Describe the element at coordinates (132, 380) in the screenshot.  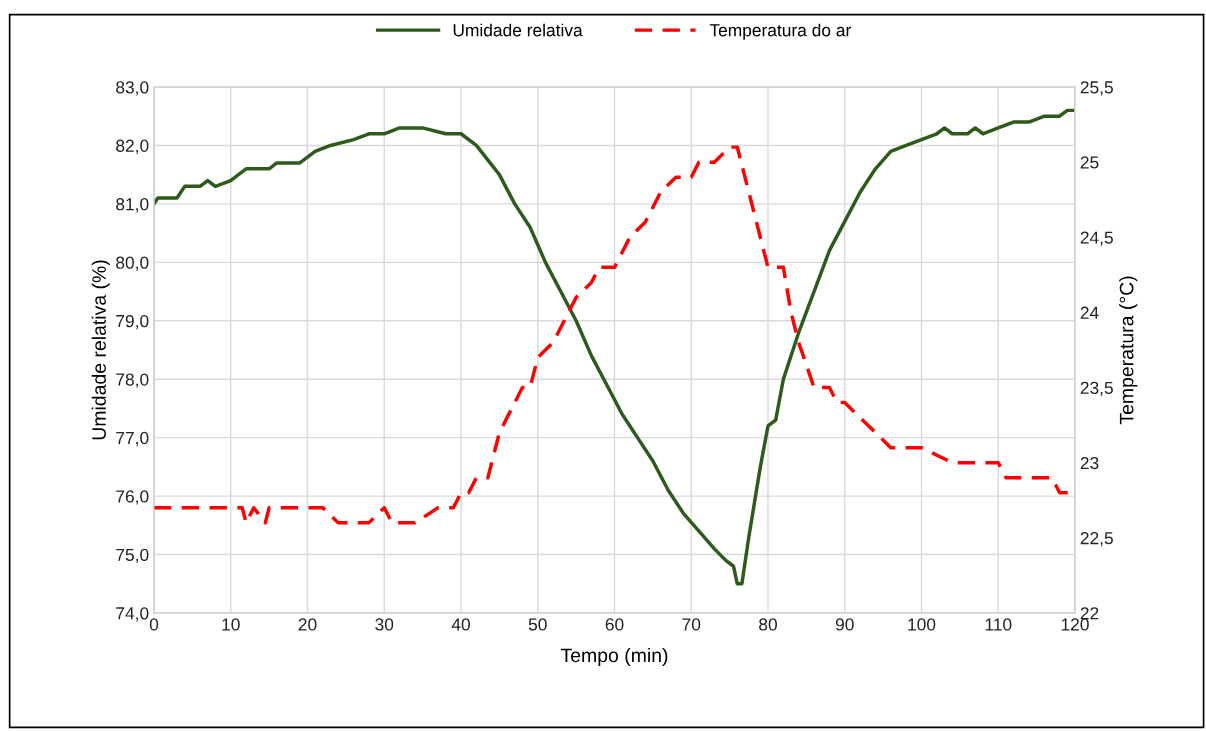
I see `y-tick-label: 78,0` at that location.